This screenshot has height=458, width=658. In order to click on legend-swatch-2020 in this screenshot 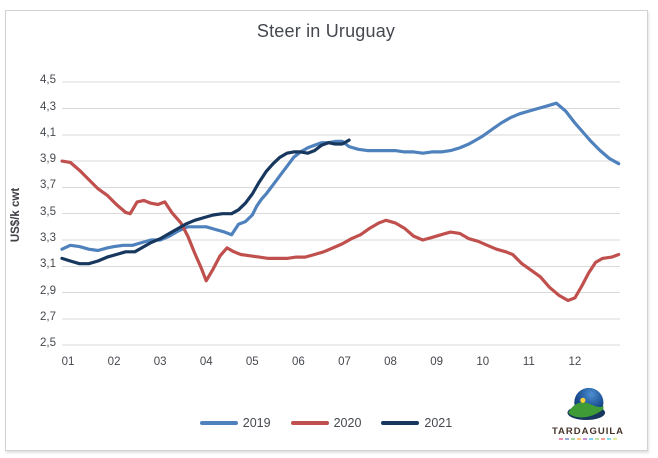, I will do `click(309, 423)`.